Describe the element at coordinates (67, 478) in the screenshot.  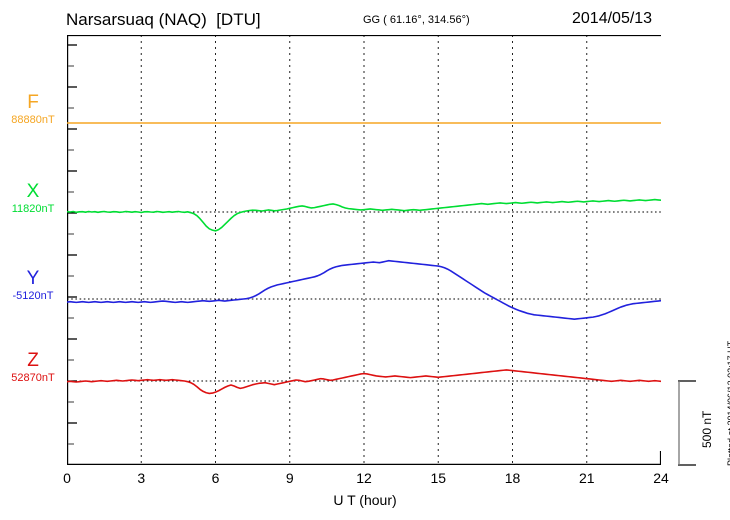
I see `x-tick-label-0: 0` at that location.